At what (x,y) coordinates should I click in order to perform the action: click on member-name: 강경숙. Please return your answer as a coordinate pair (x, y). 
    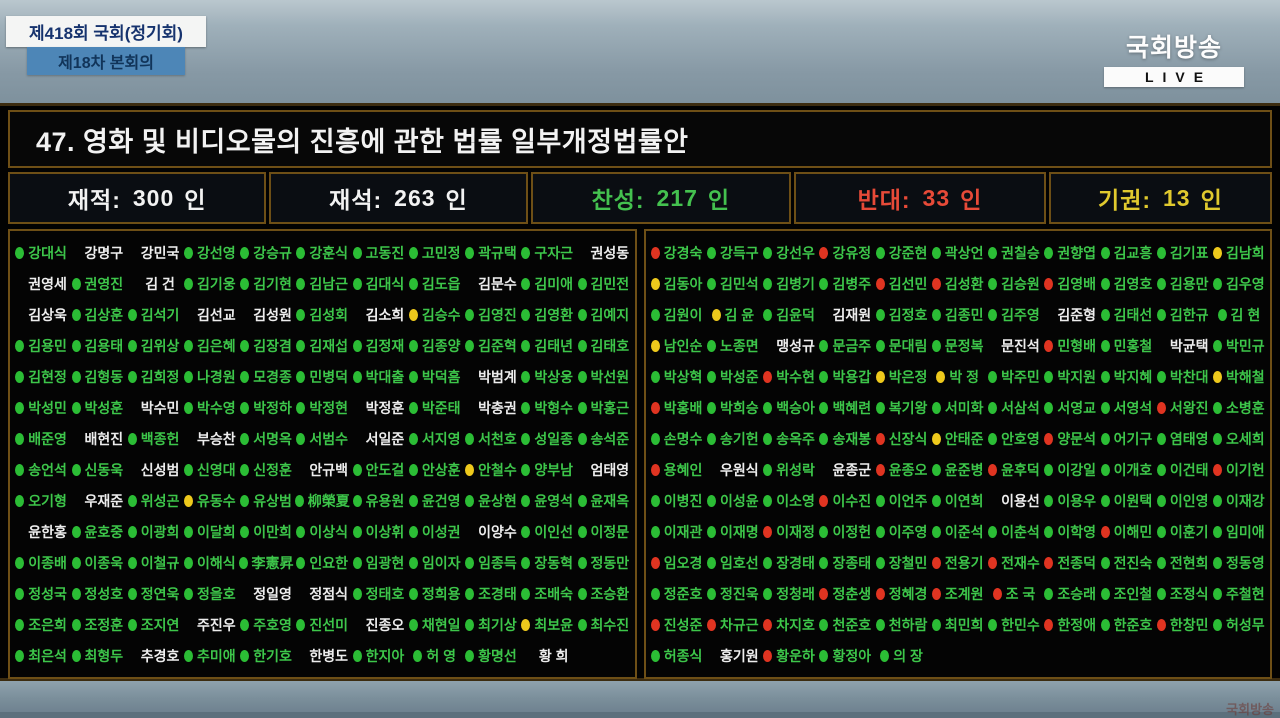
    Looking at the image, I should click on (683, 252).